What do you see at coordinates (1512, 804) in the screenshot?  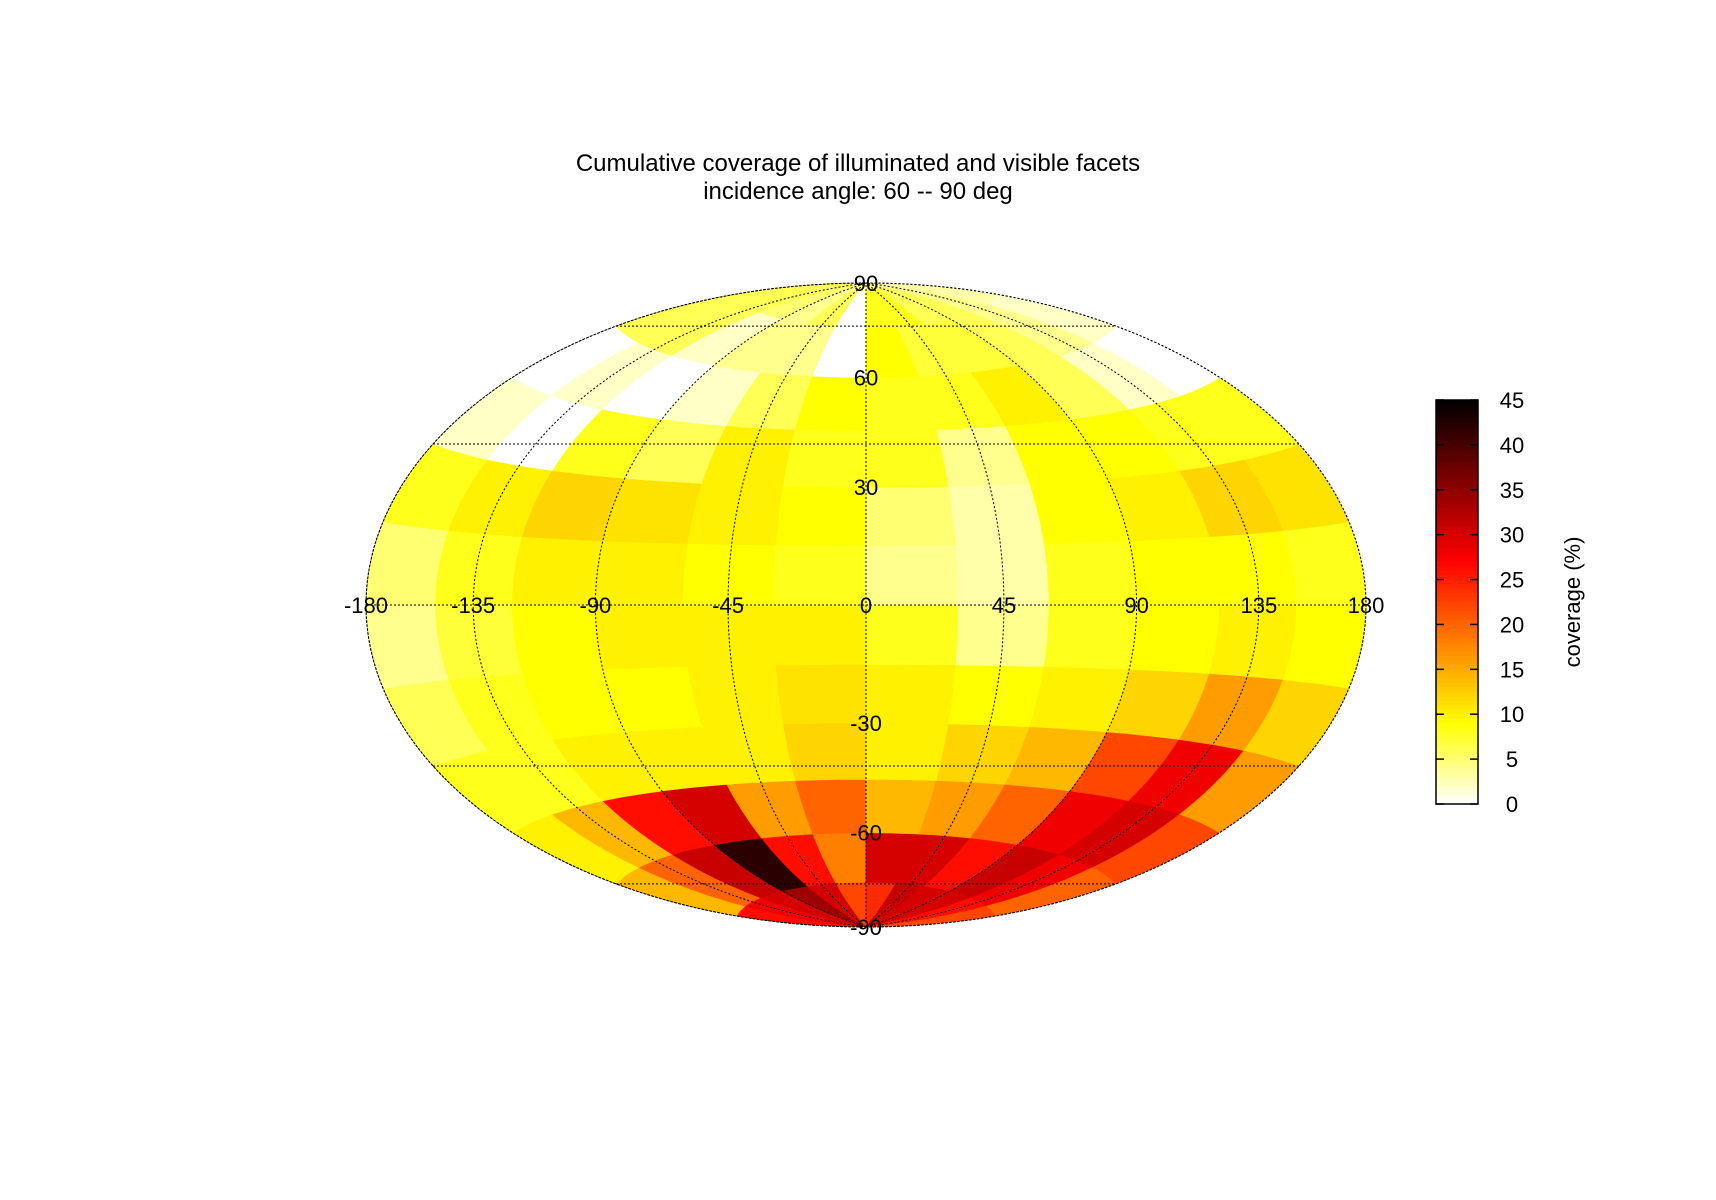 I see `colorbar-tick-label: 0` at bounding box center [1512, 804].